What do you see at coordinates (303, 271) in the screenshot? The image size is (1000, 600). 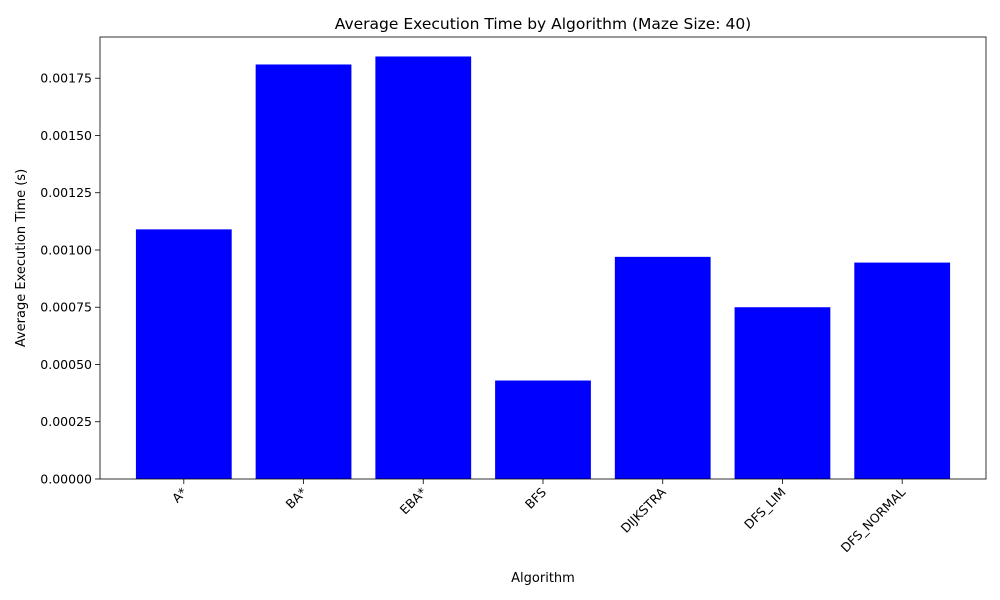 I see `bar-ba` at bounding box center [303, 271].